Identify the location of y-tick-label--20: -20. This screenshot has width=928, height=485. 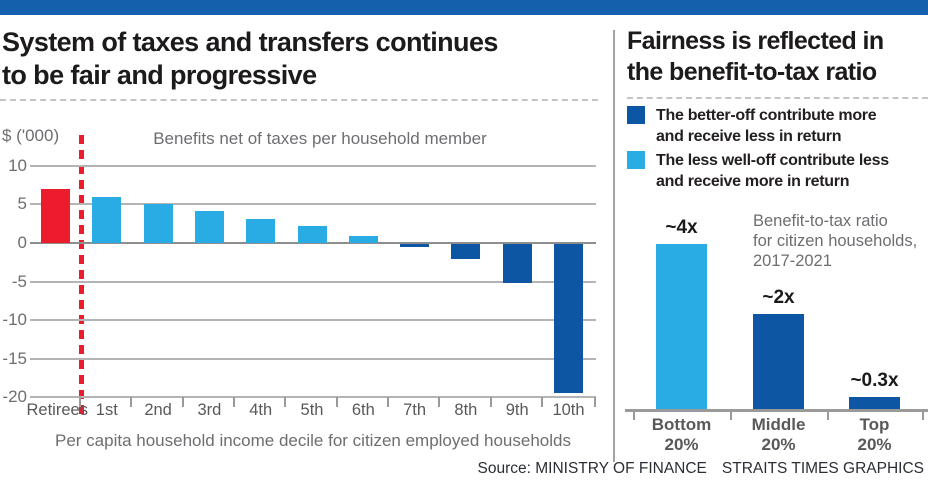
(14, 396).